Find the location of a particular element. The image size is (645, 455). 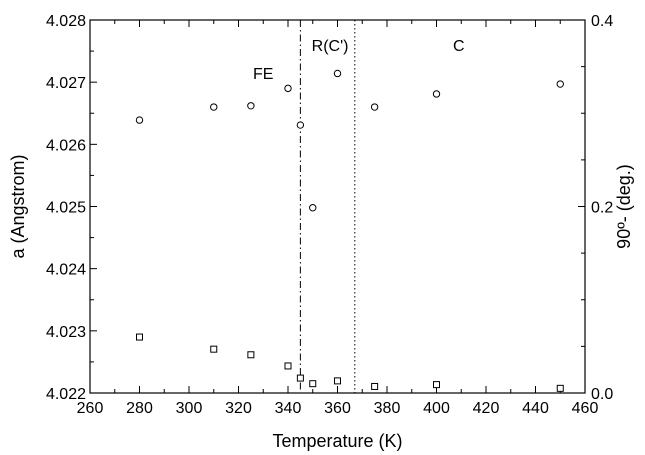

x-tick-label: 260 is located at coordinates (90, 408).